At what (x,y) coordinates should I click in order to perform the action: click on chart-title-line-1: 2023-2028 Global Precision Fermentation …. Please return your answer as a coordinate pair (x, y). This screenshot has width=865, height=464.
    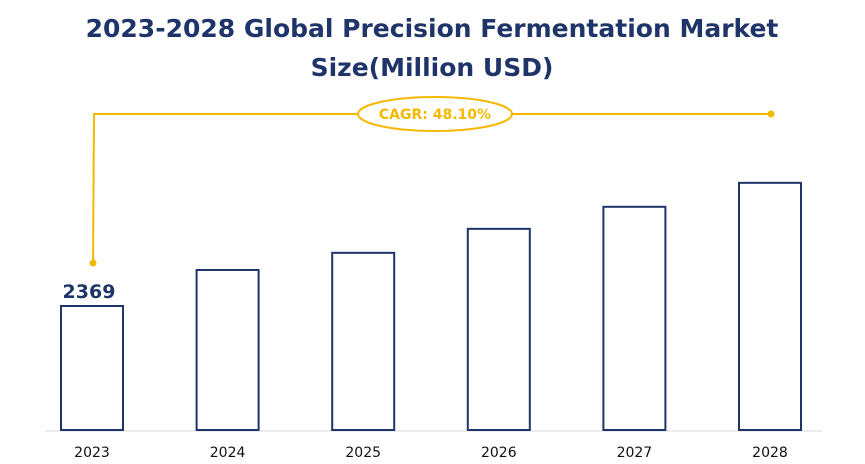
    Looking at the image, I should click on (432, 28).